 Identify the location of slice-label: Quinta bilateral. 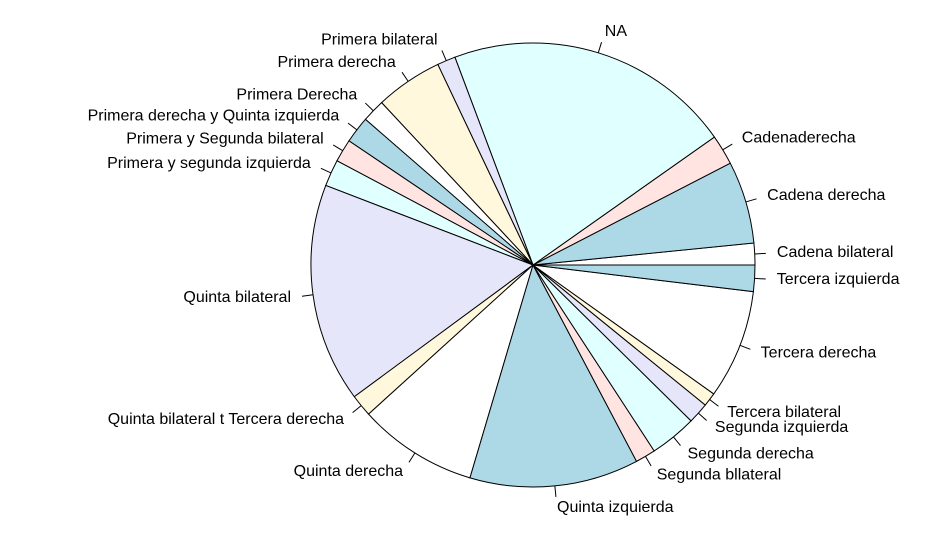
(237, 297).